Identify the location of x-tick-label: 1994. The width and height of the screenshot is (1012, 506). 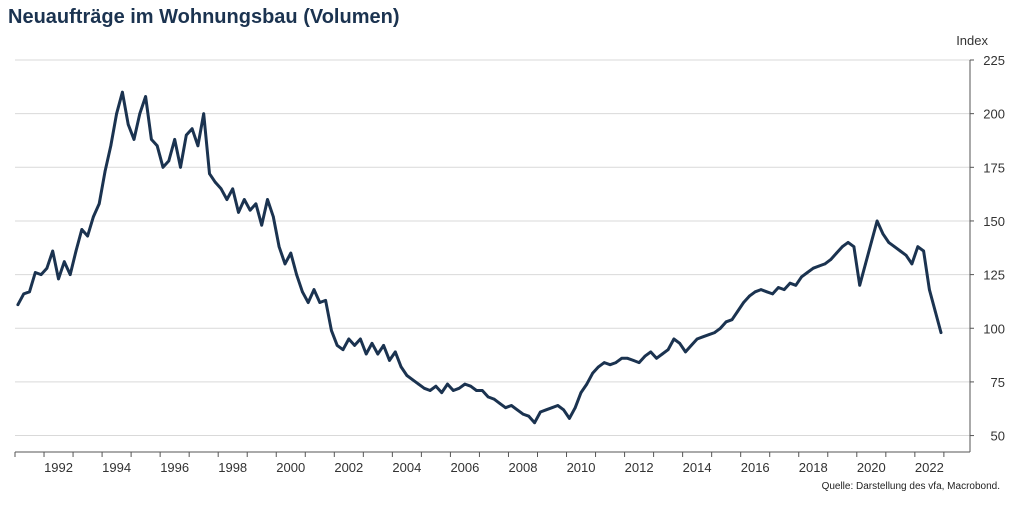
(116, 467).